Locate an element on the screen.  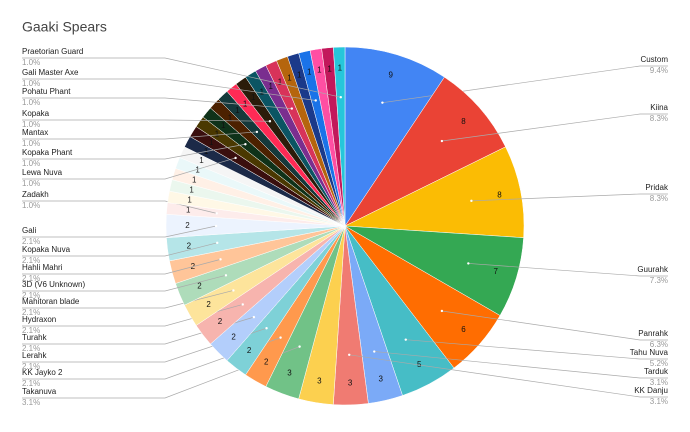
percent-label: 6.3% is located at coordinates (659, 344).